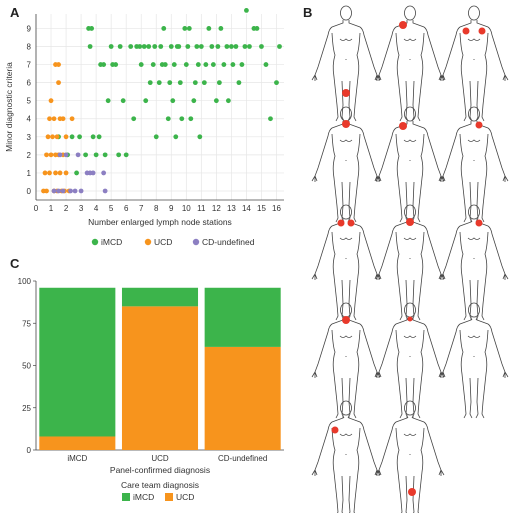  Describe the element at coordinates (29, 173) in the screenshot. I see `scatter-y-tick-label: 1` at that location.